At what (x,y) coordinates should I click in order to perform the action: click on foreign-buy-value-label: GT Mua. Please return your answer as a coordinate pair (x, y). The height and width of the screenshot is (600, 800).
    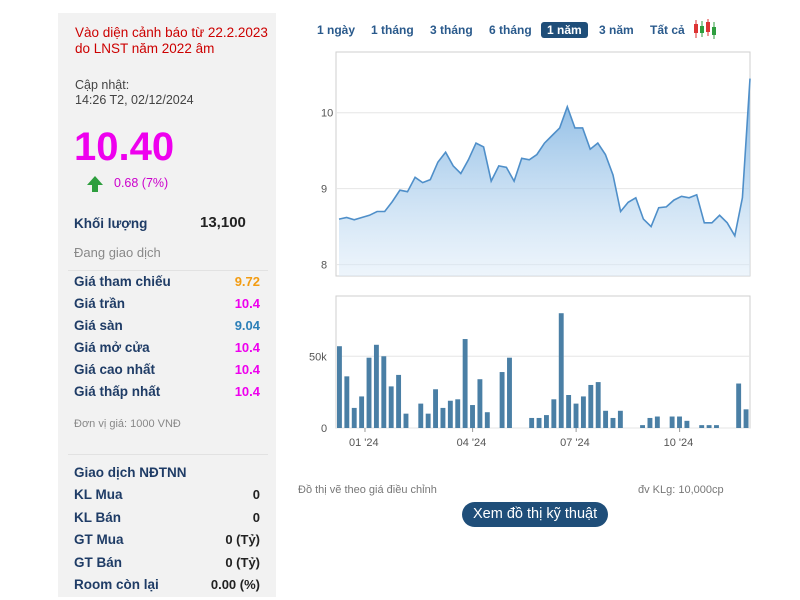
    Looking at the image, I should click on (99, 539).